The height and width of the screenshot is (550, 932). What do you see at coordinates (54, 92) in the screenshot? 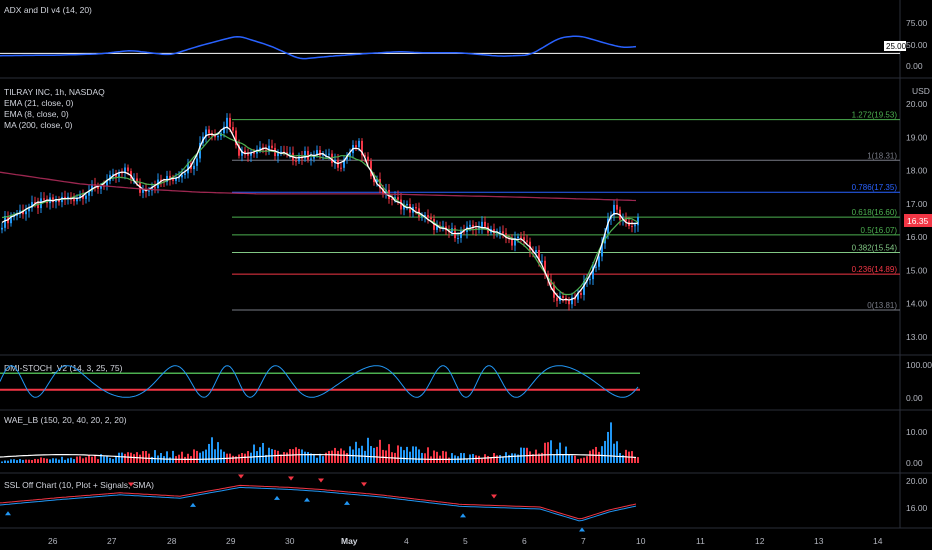
I see `price-pane-title: TILRAY INC, 1h, NASDAQ` at bounding box center [54, 92].